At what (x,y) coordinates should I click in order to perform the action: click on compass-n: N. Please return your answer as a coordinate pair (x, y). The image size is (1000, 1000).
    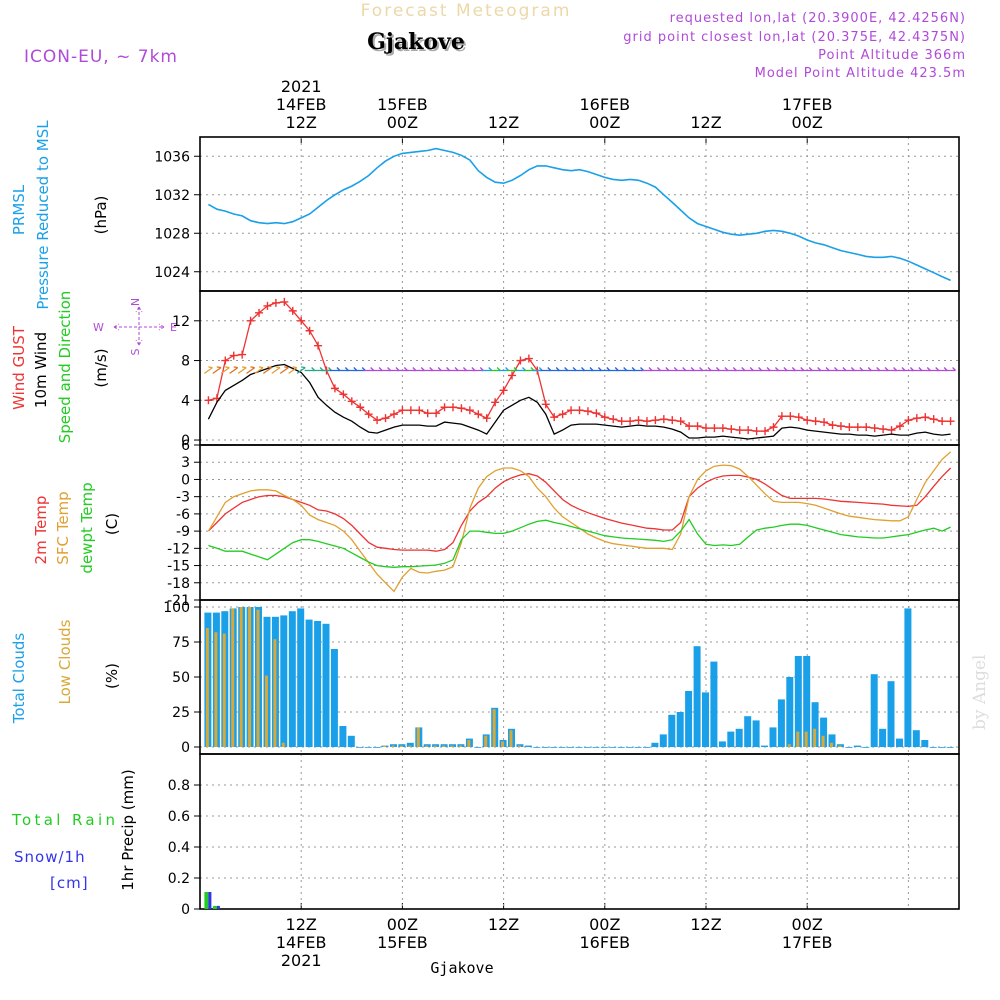
    Looking at the image, I should click on (135, 302).